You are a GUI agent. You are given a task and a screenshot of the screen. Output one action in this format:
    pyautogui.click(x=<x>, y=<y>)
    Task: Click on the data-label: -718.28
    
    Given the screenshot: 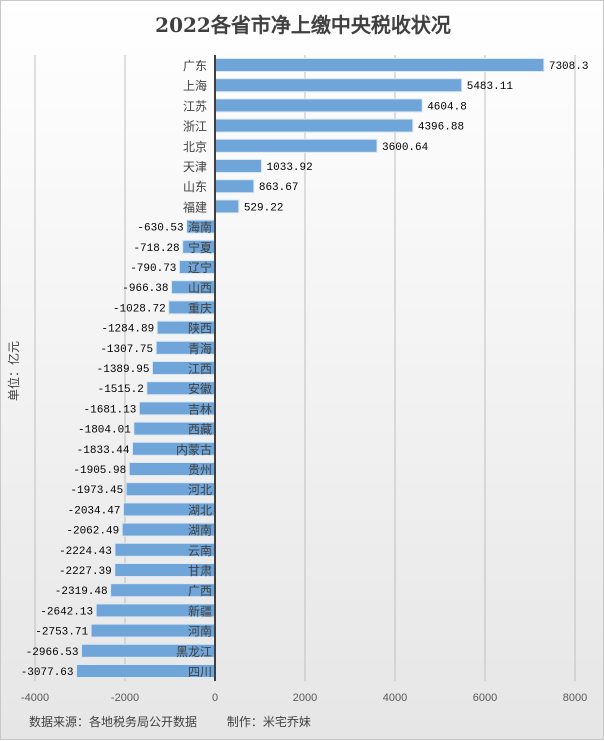 What is the action you would take?
    pyautogui.click(x=156, y=249)
    